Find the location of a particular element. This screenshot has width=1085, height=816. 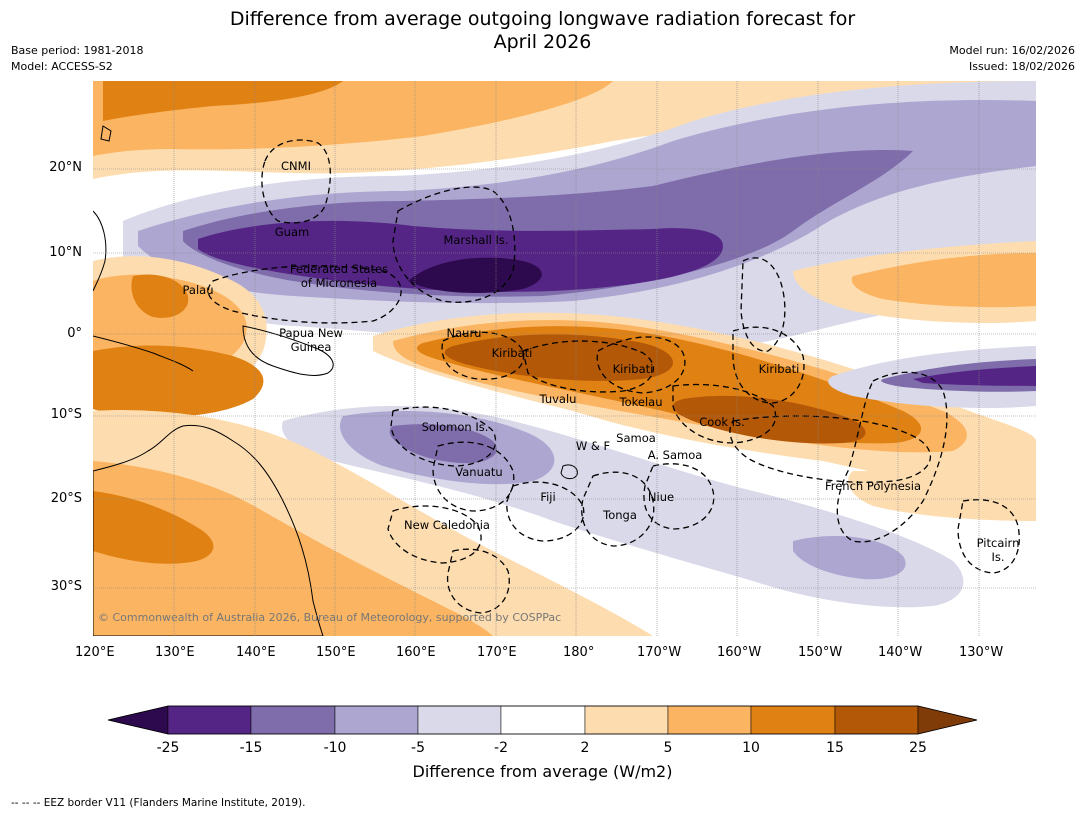

label-tonga: Tonga is located at coordinates (619, 515).